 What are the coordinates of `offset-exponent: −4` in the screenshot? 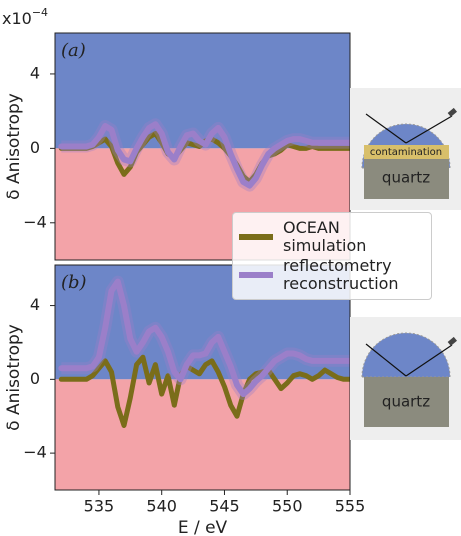 It's located at (40, 12).